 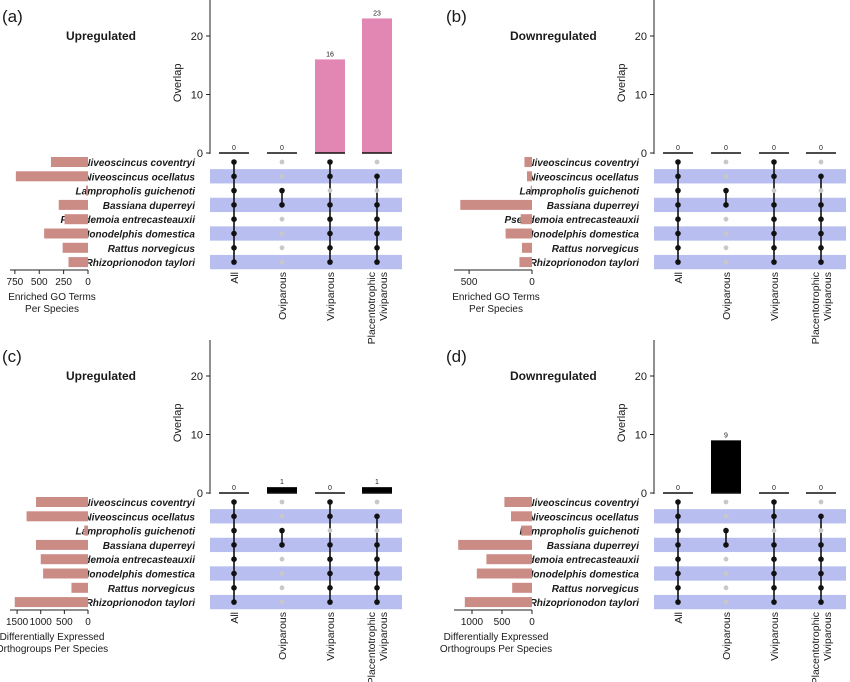 I want to click on species-x-axis-label: Orthogroups Per Species, so click(x=496, y=649).